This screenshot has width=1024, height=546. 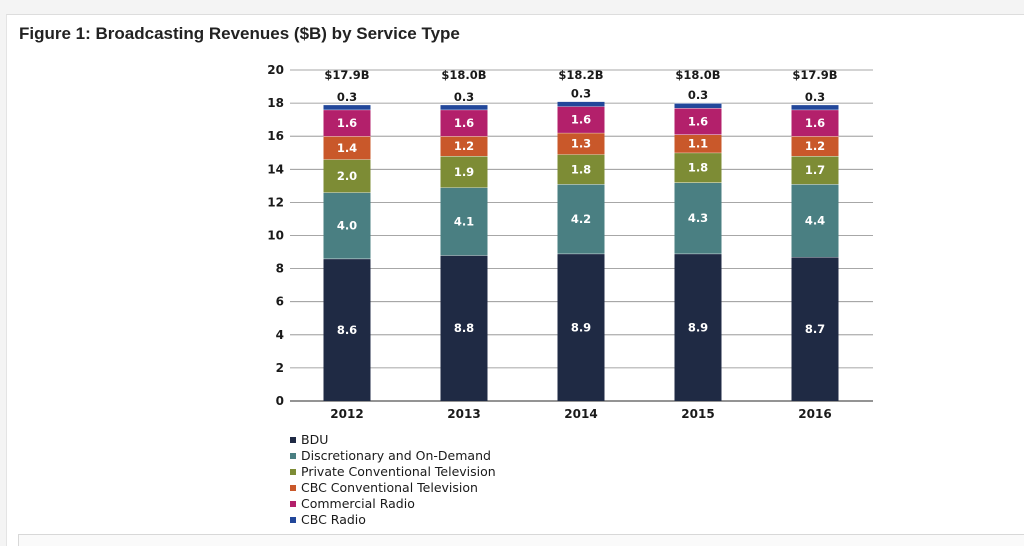 What do you see at coordinates (315, 439) in the screenshot?
I see `legend-label: BDU` at bounding box center [315, 439].